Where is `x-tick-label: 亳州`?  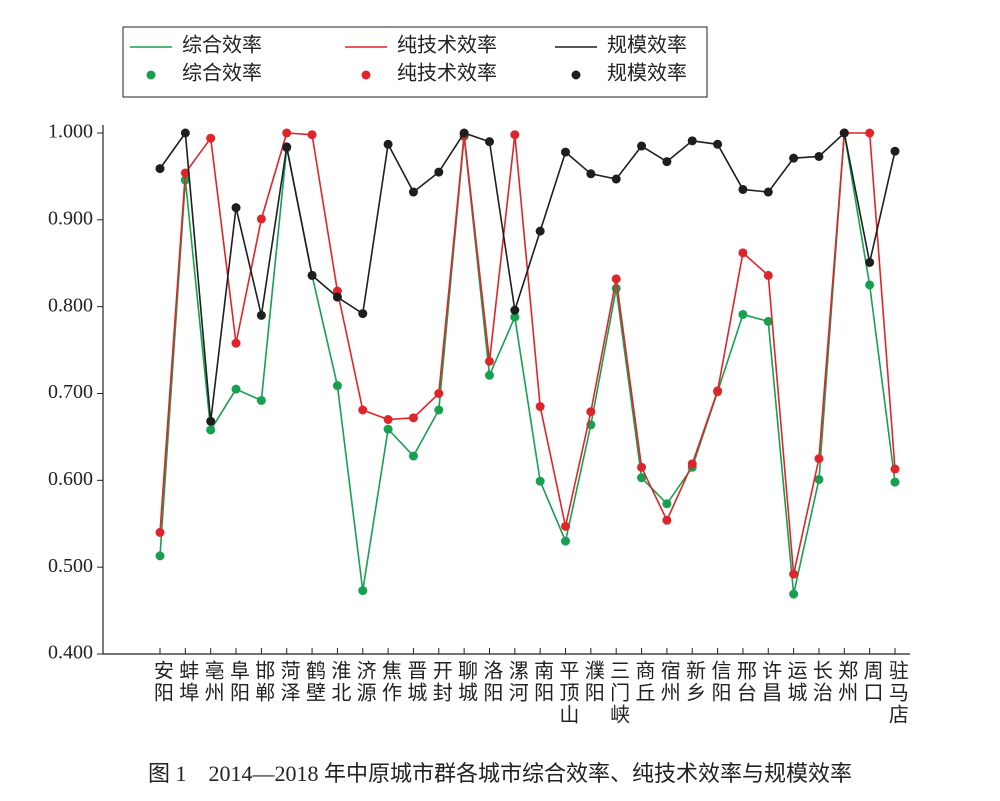
x-tick-label: 亳州 is located at coordinates (212, 682).